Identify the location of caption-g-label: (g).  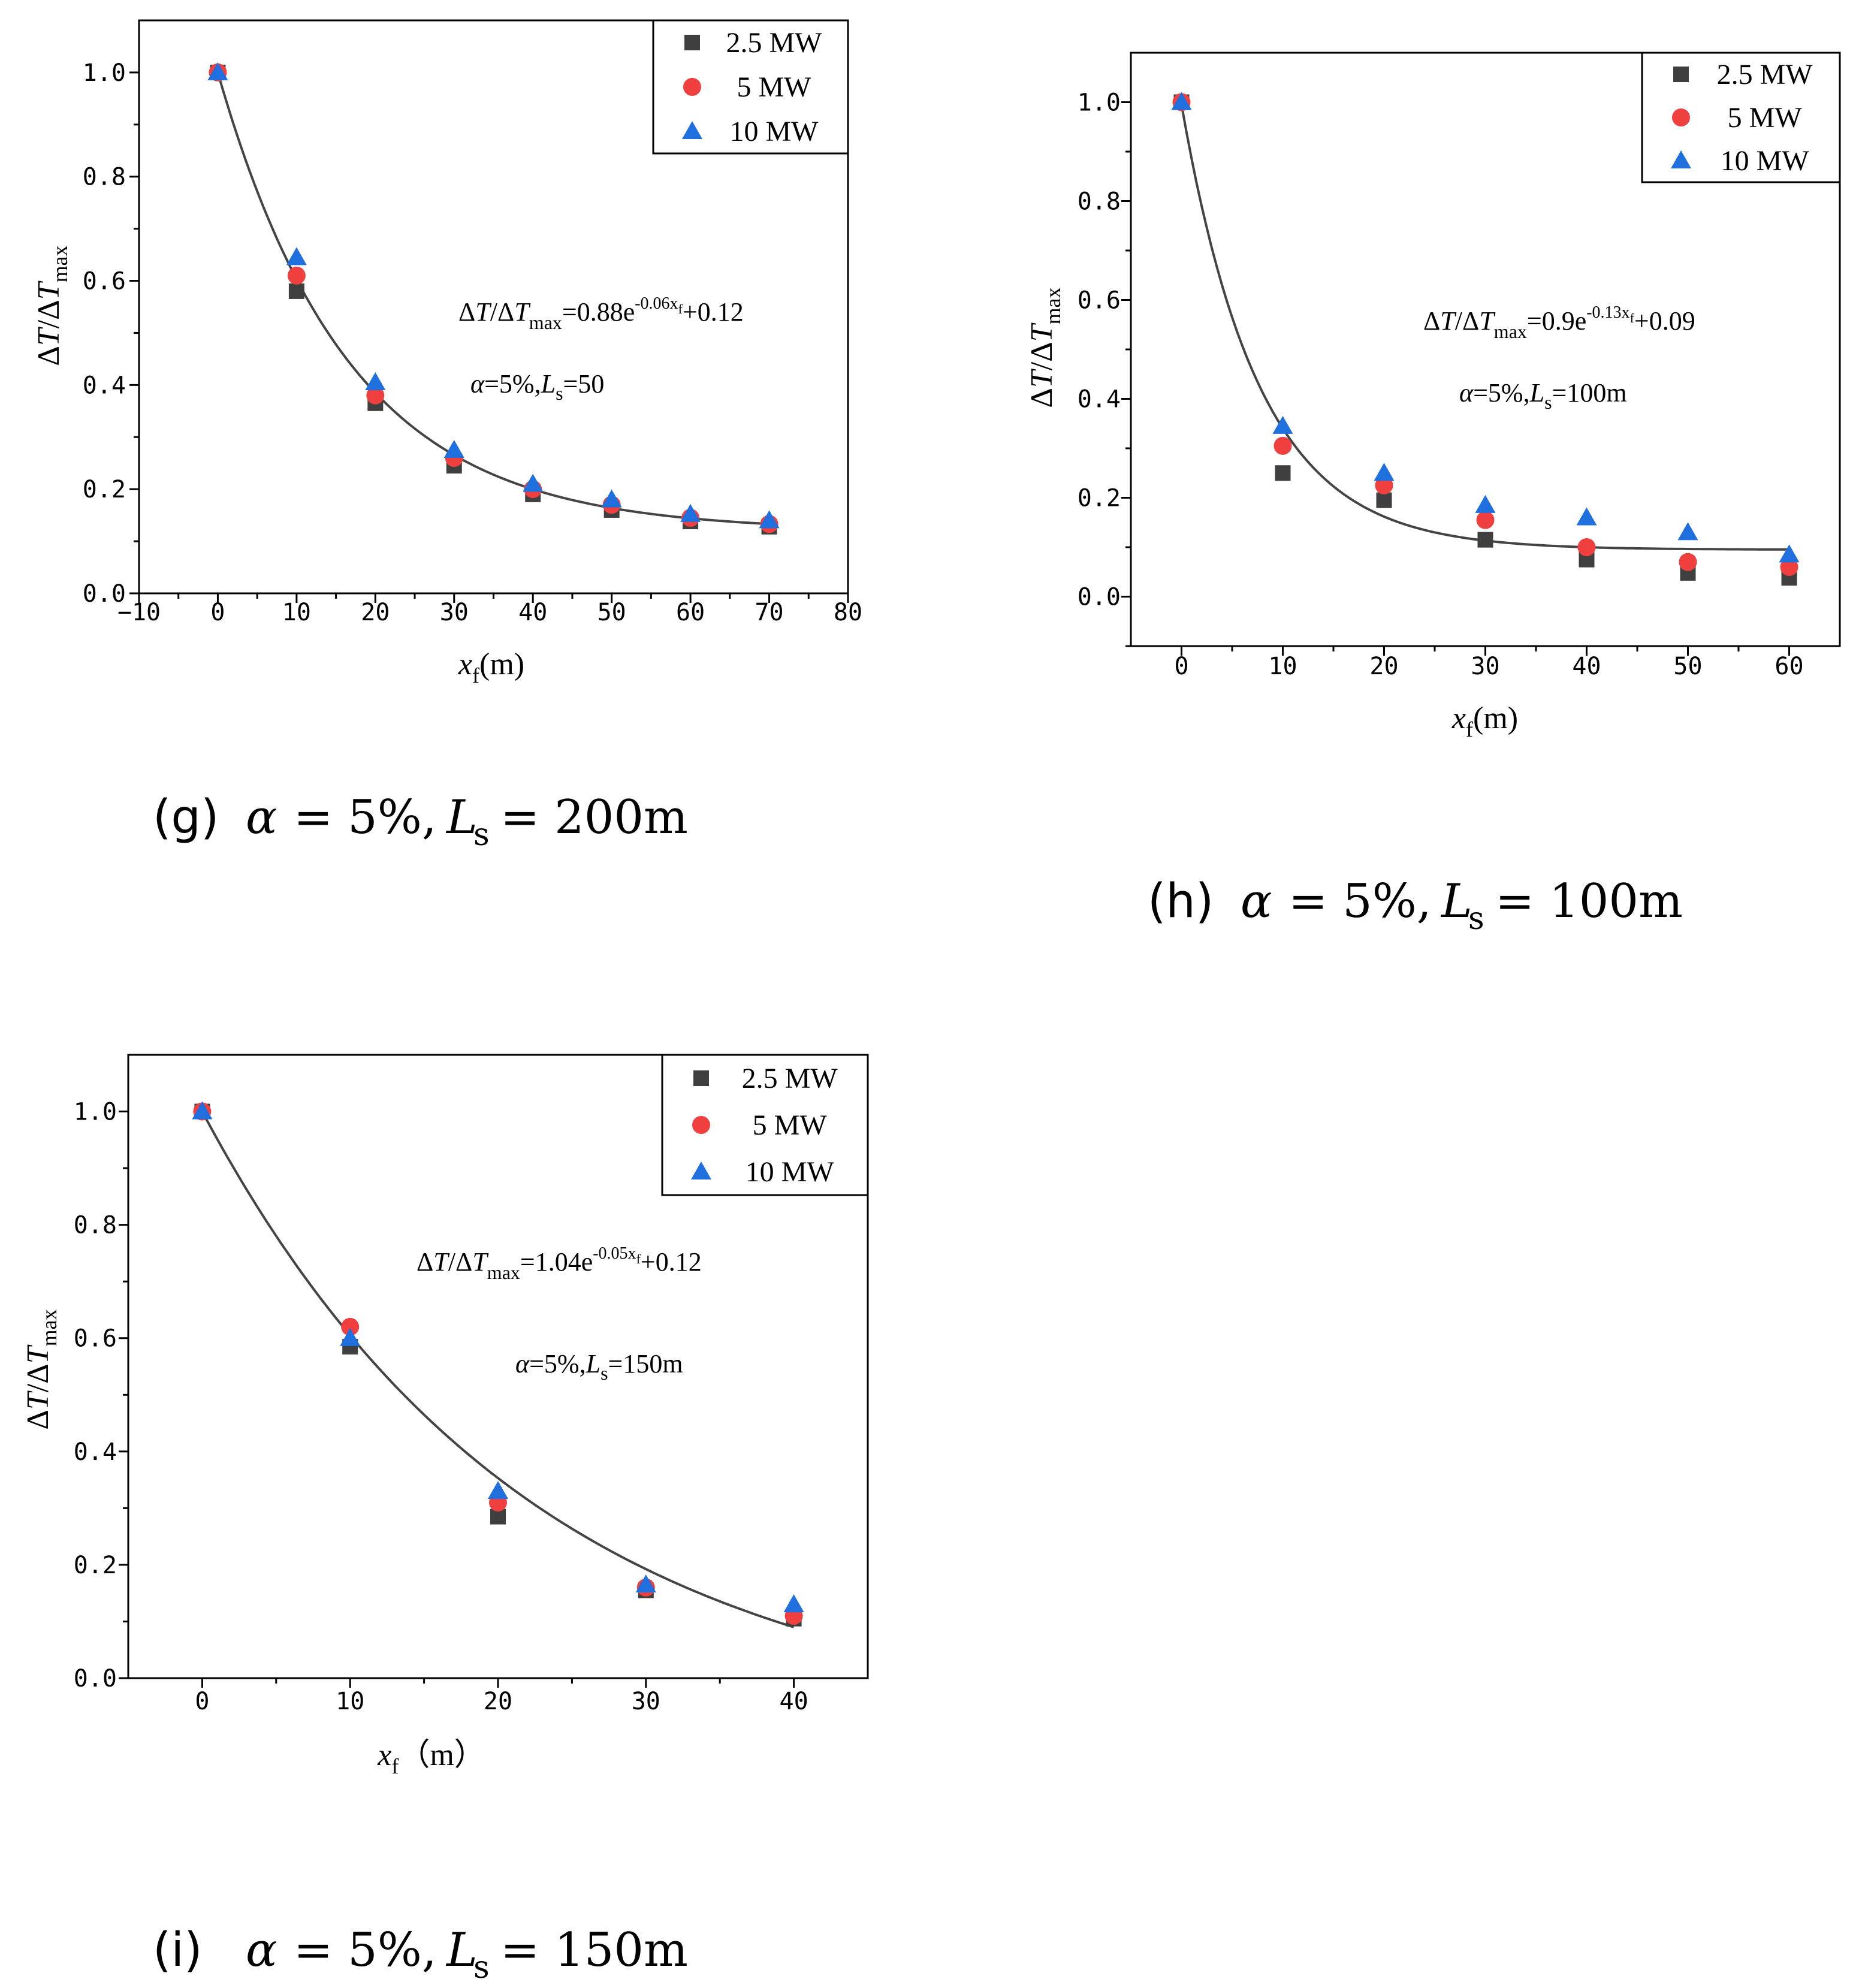
(186, 818).